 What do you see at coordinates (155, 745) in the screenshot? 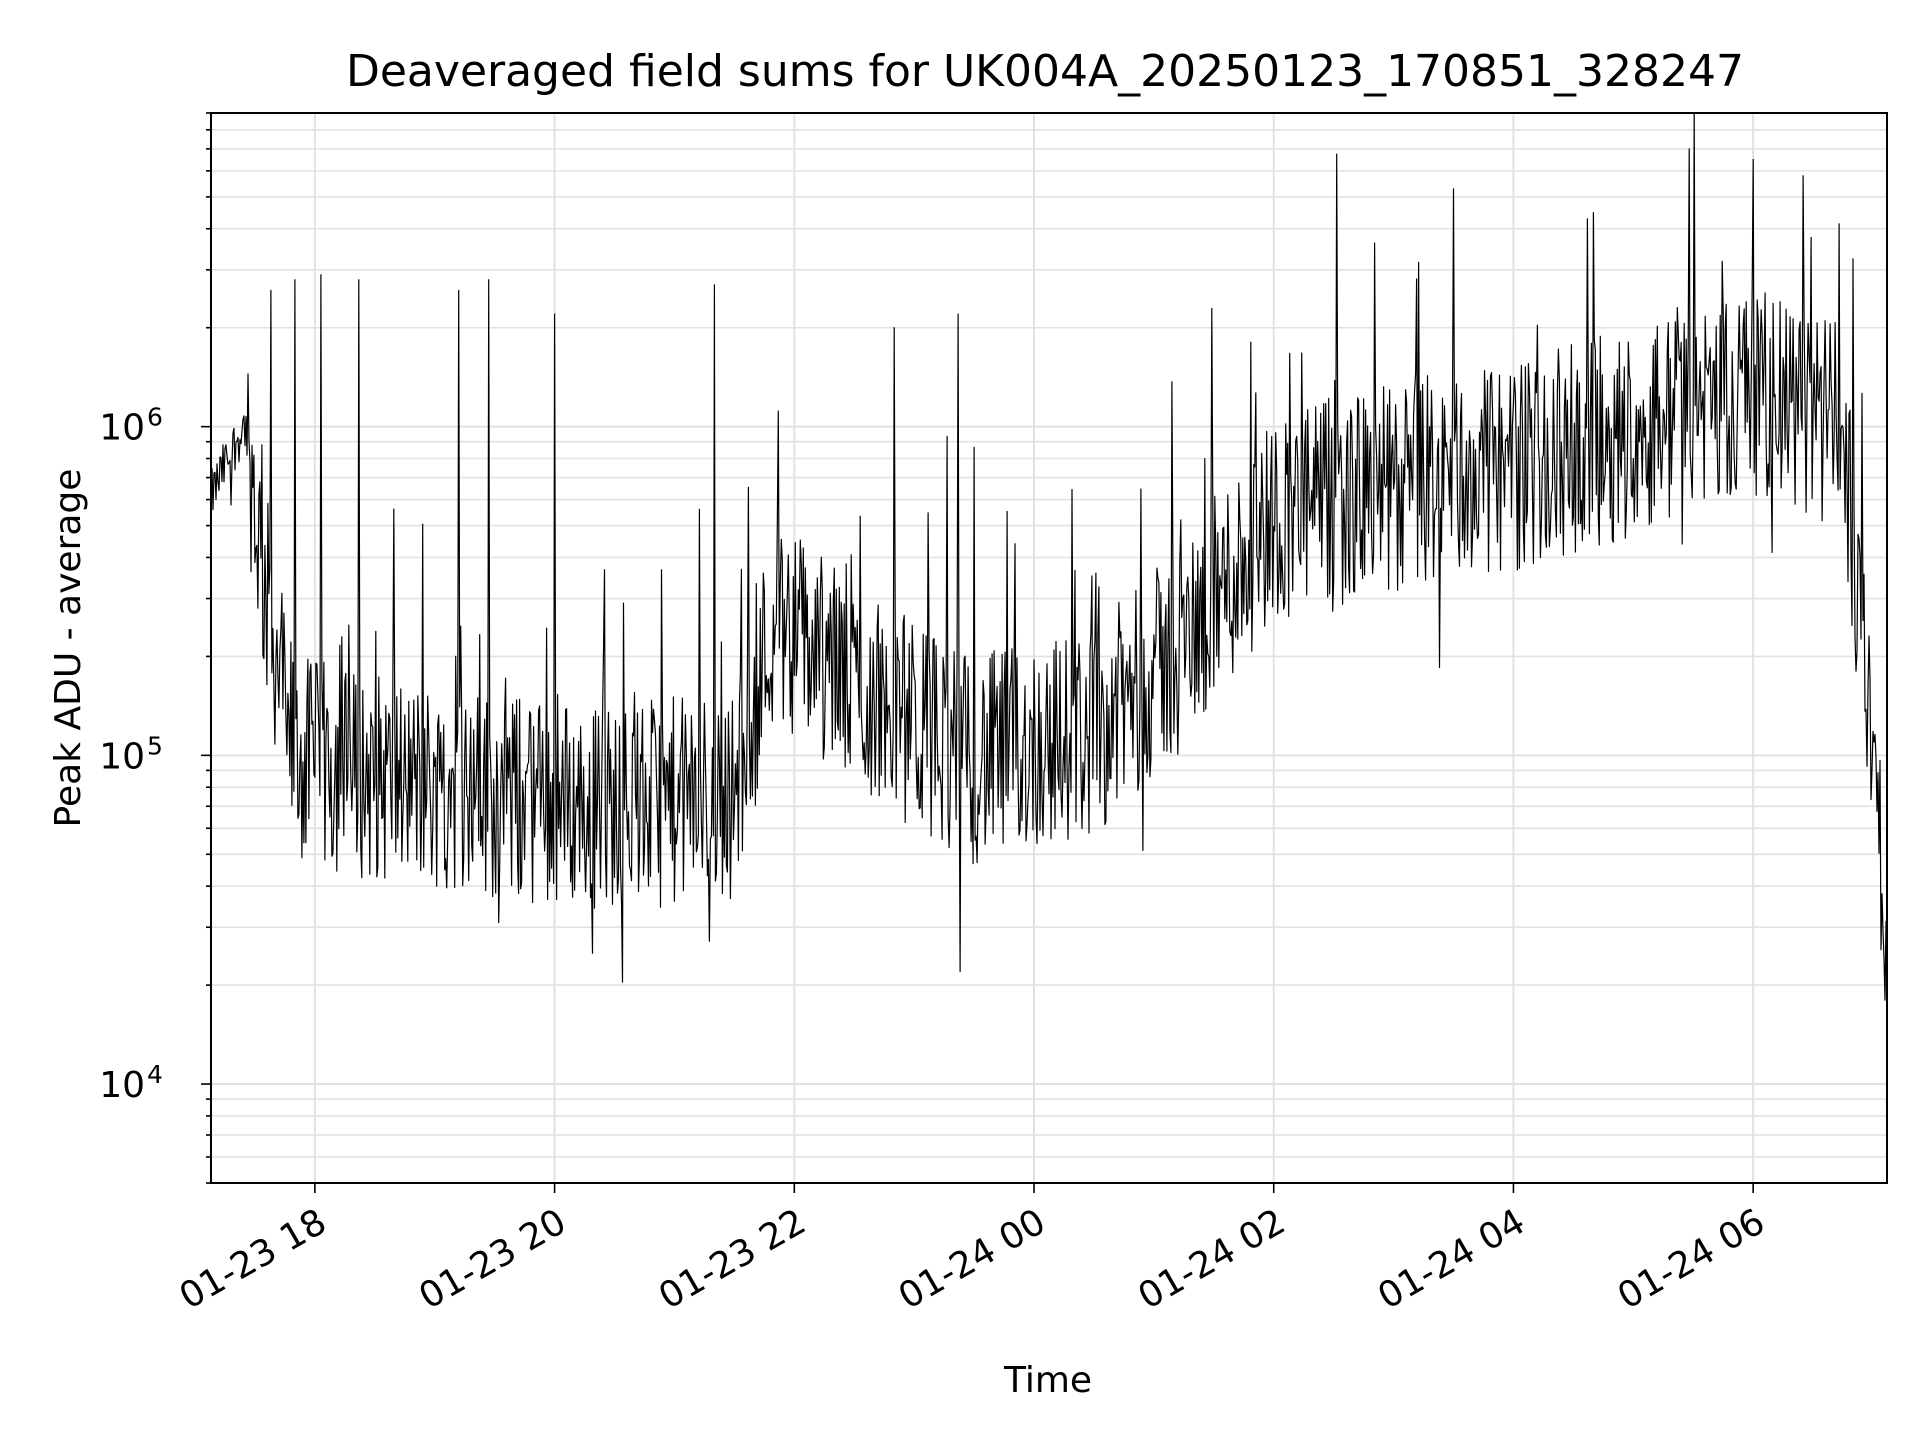
I see `y-tick-exponent: 5` at bounding box center [155, 745].